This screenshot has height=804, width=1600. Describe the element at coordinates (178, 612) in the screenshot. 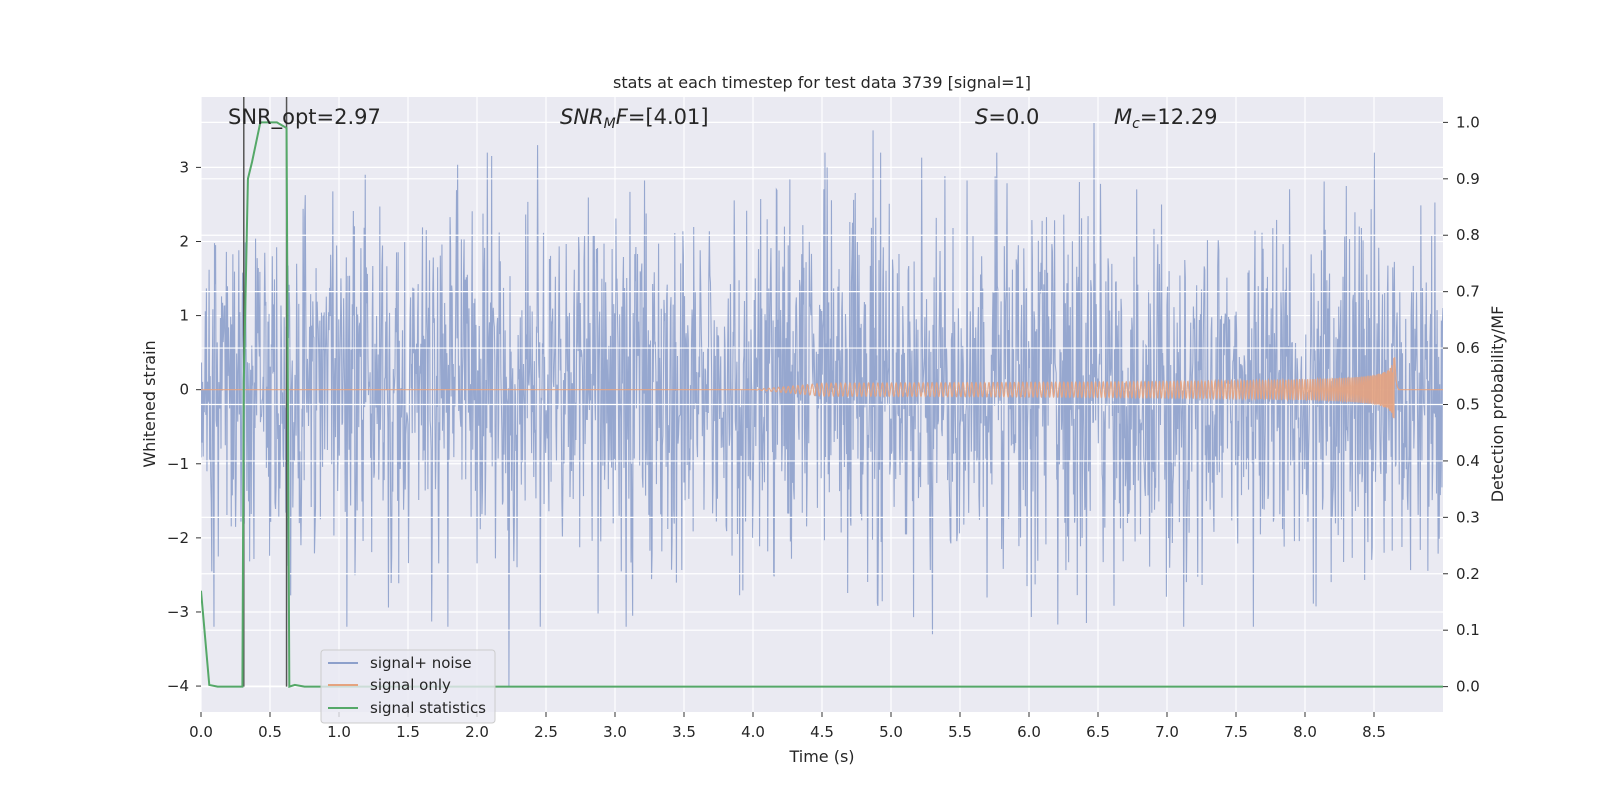

I see `y-left-tick-label: −3` at that location.